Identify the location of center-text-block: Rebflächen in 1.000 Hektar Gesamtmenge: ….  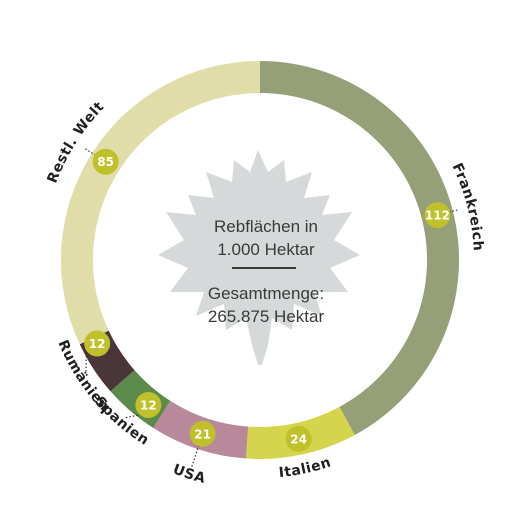
(266, 271).